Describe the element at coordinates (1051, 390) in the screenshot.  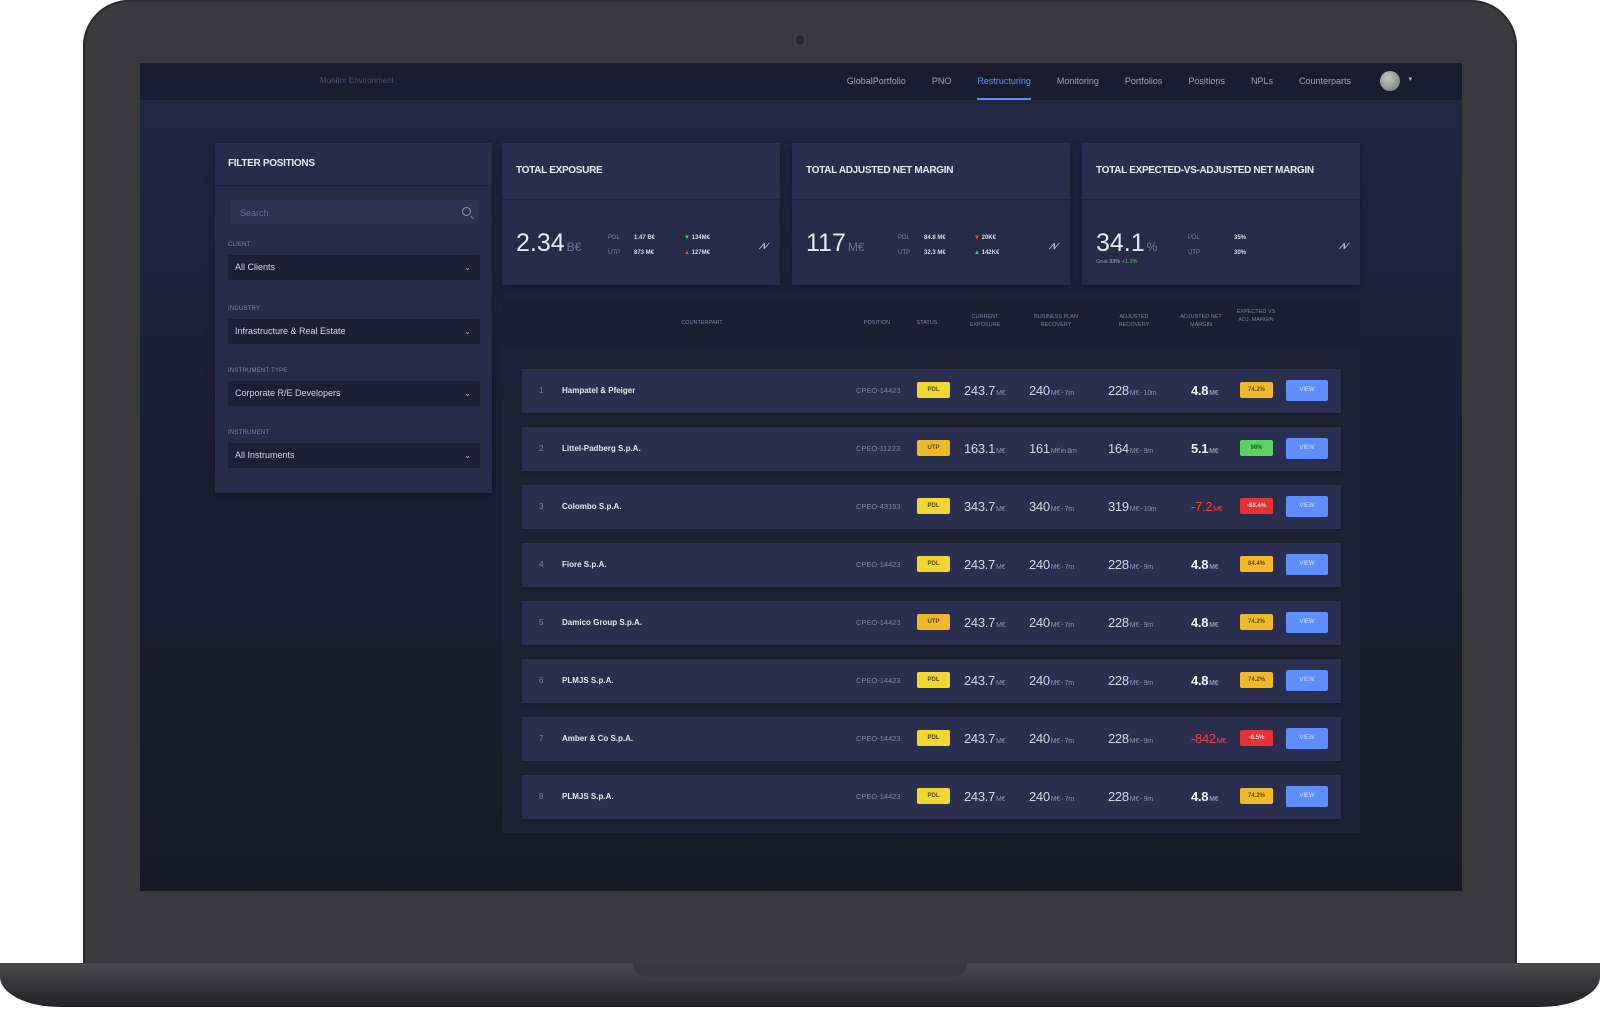
I see `business-plan-recovery: 240M€- 7m` at that location.